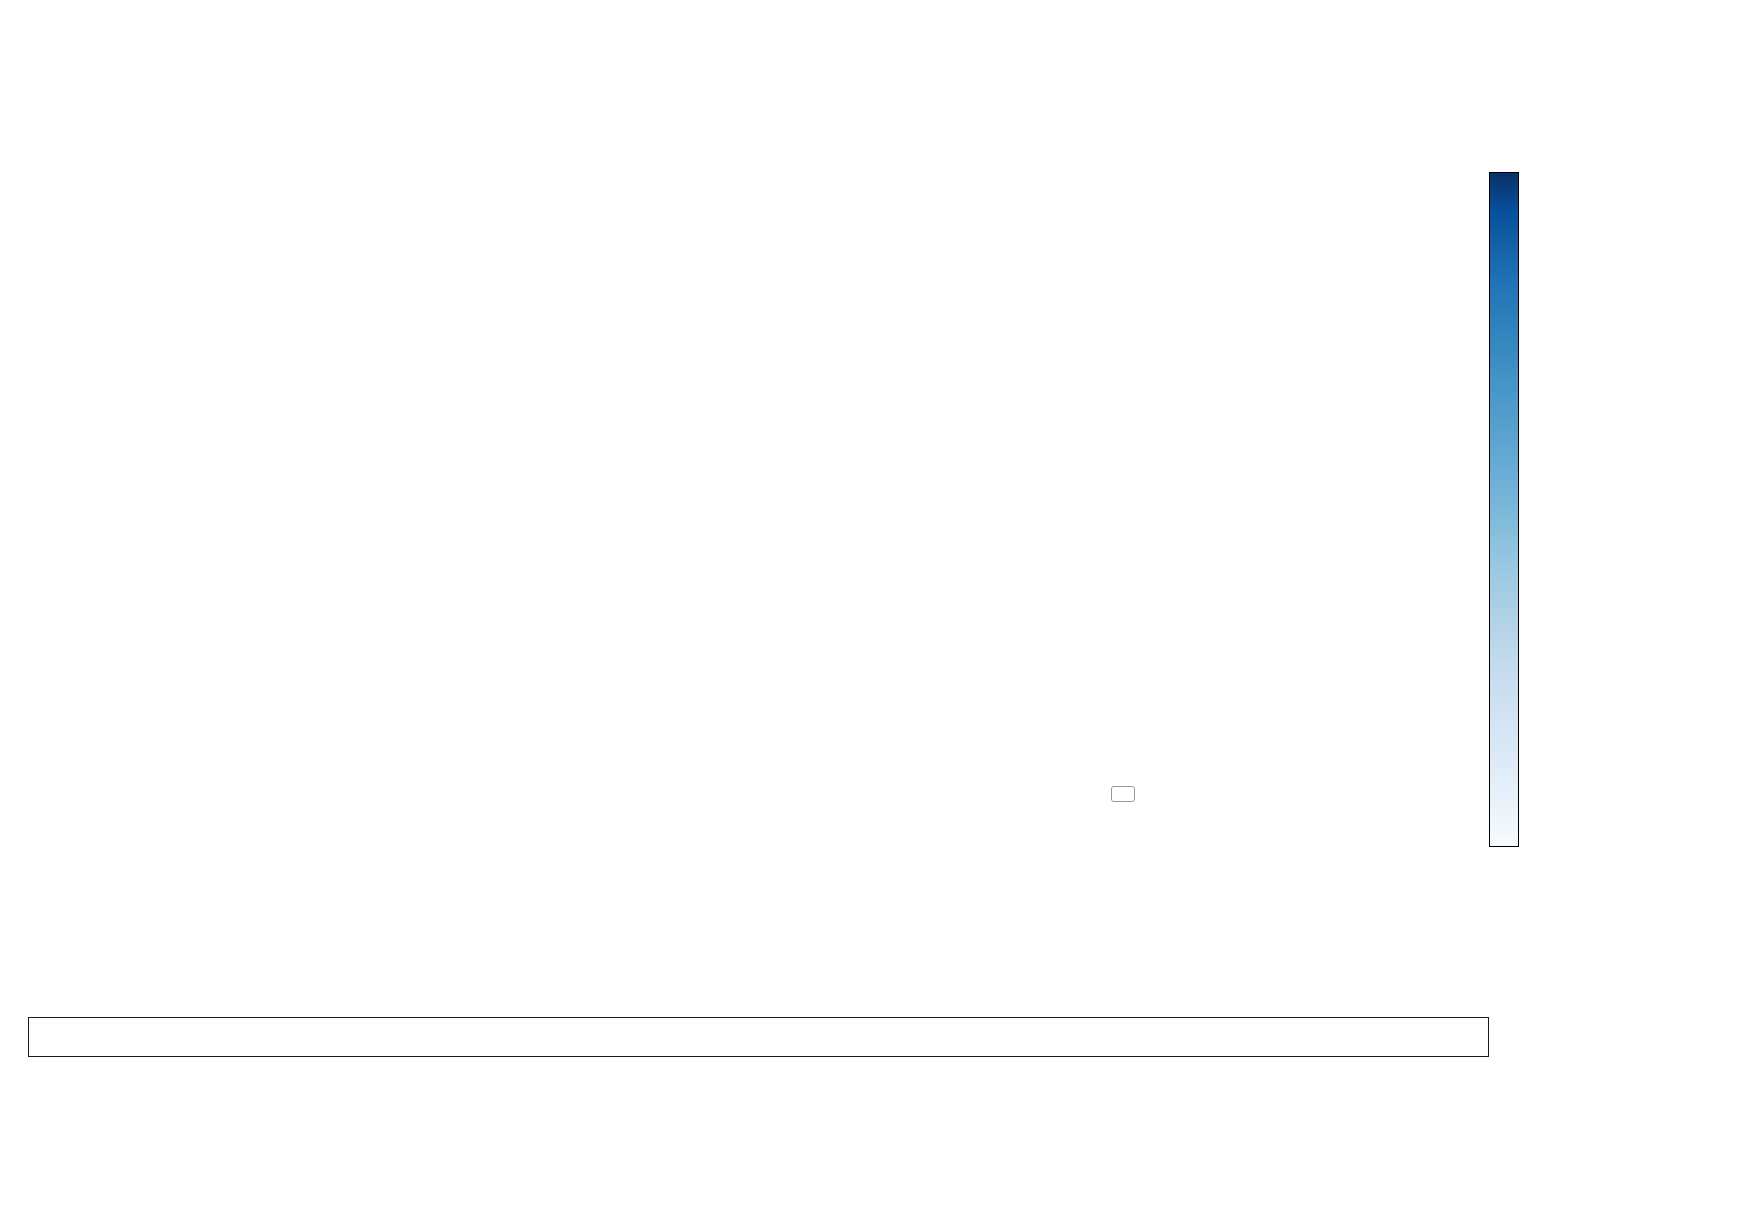 This screenshot has width=1748, height=1213. What do you see at coordinates (1504, 509) in the screenshot?
I see `colorbar` at bounding box center [1504, 509].